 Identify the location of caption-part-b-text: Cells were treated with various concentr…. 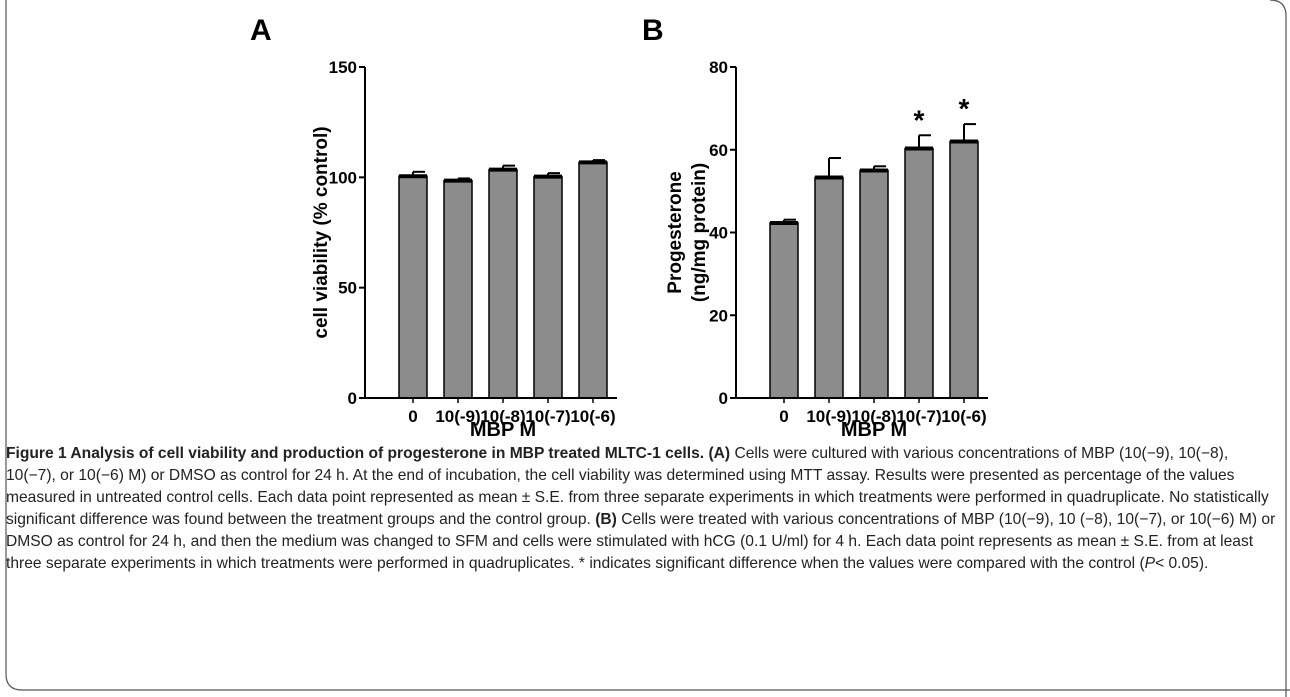
(641, 541).